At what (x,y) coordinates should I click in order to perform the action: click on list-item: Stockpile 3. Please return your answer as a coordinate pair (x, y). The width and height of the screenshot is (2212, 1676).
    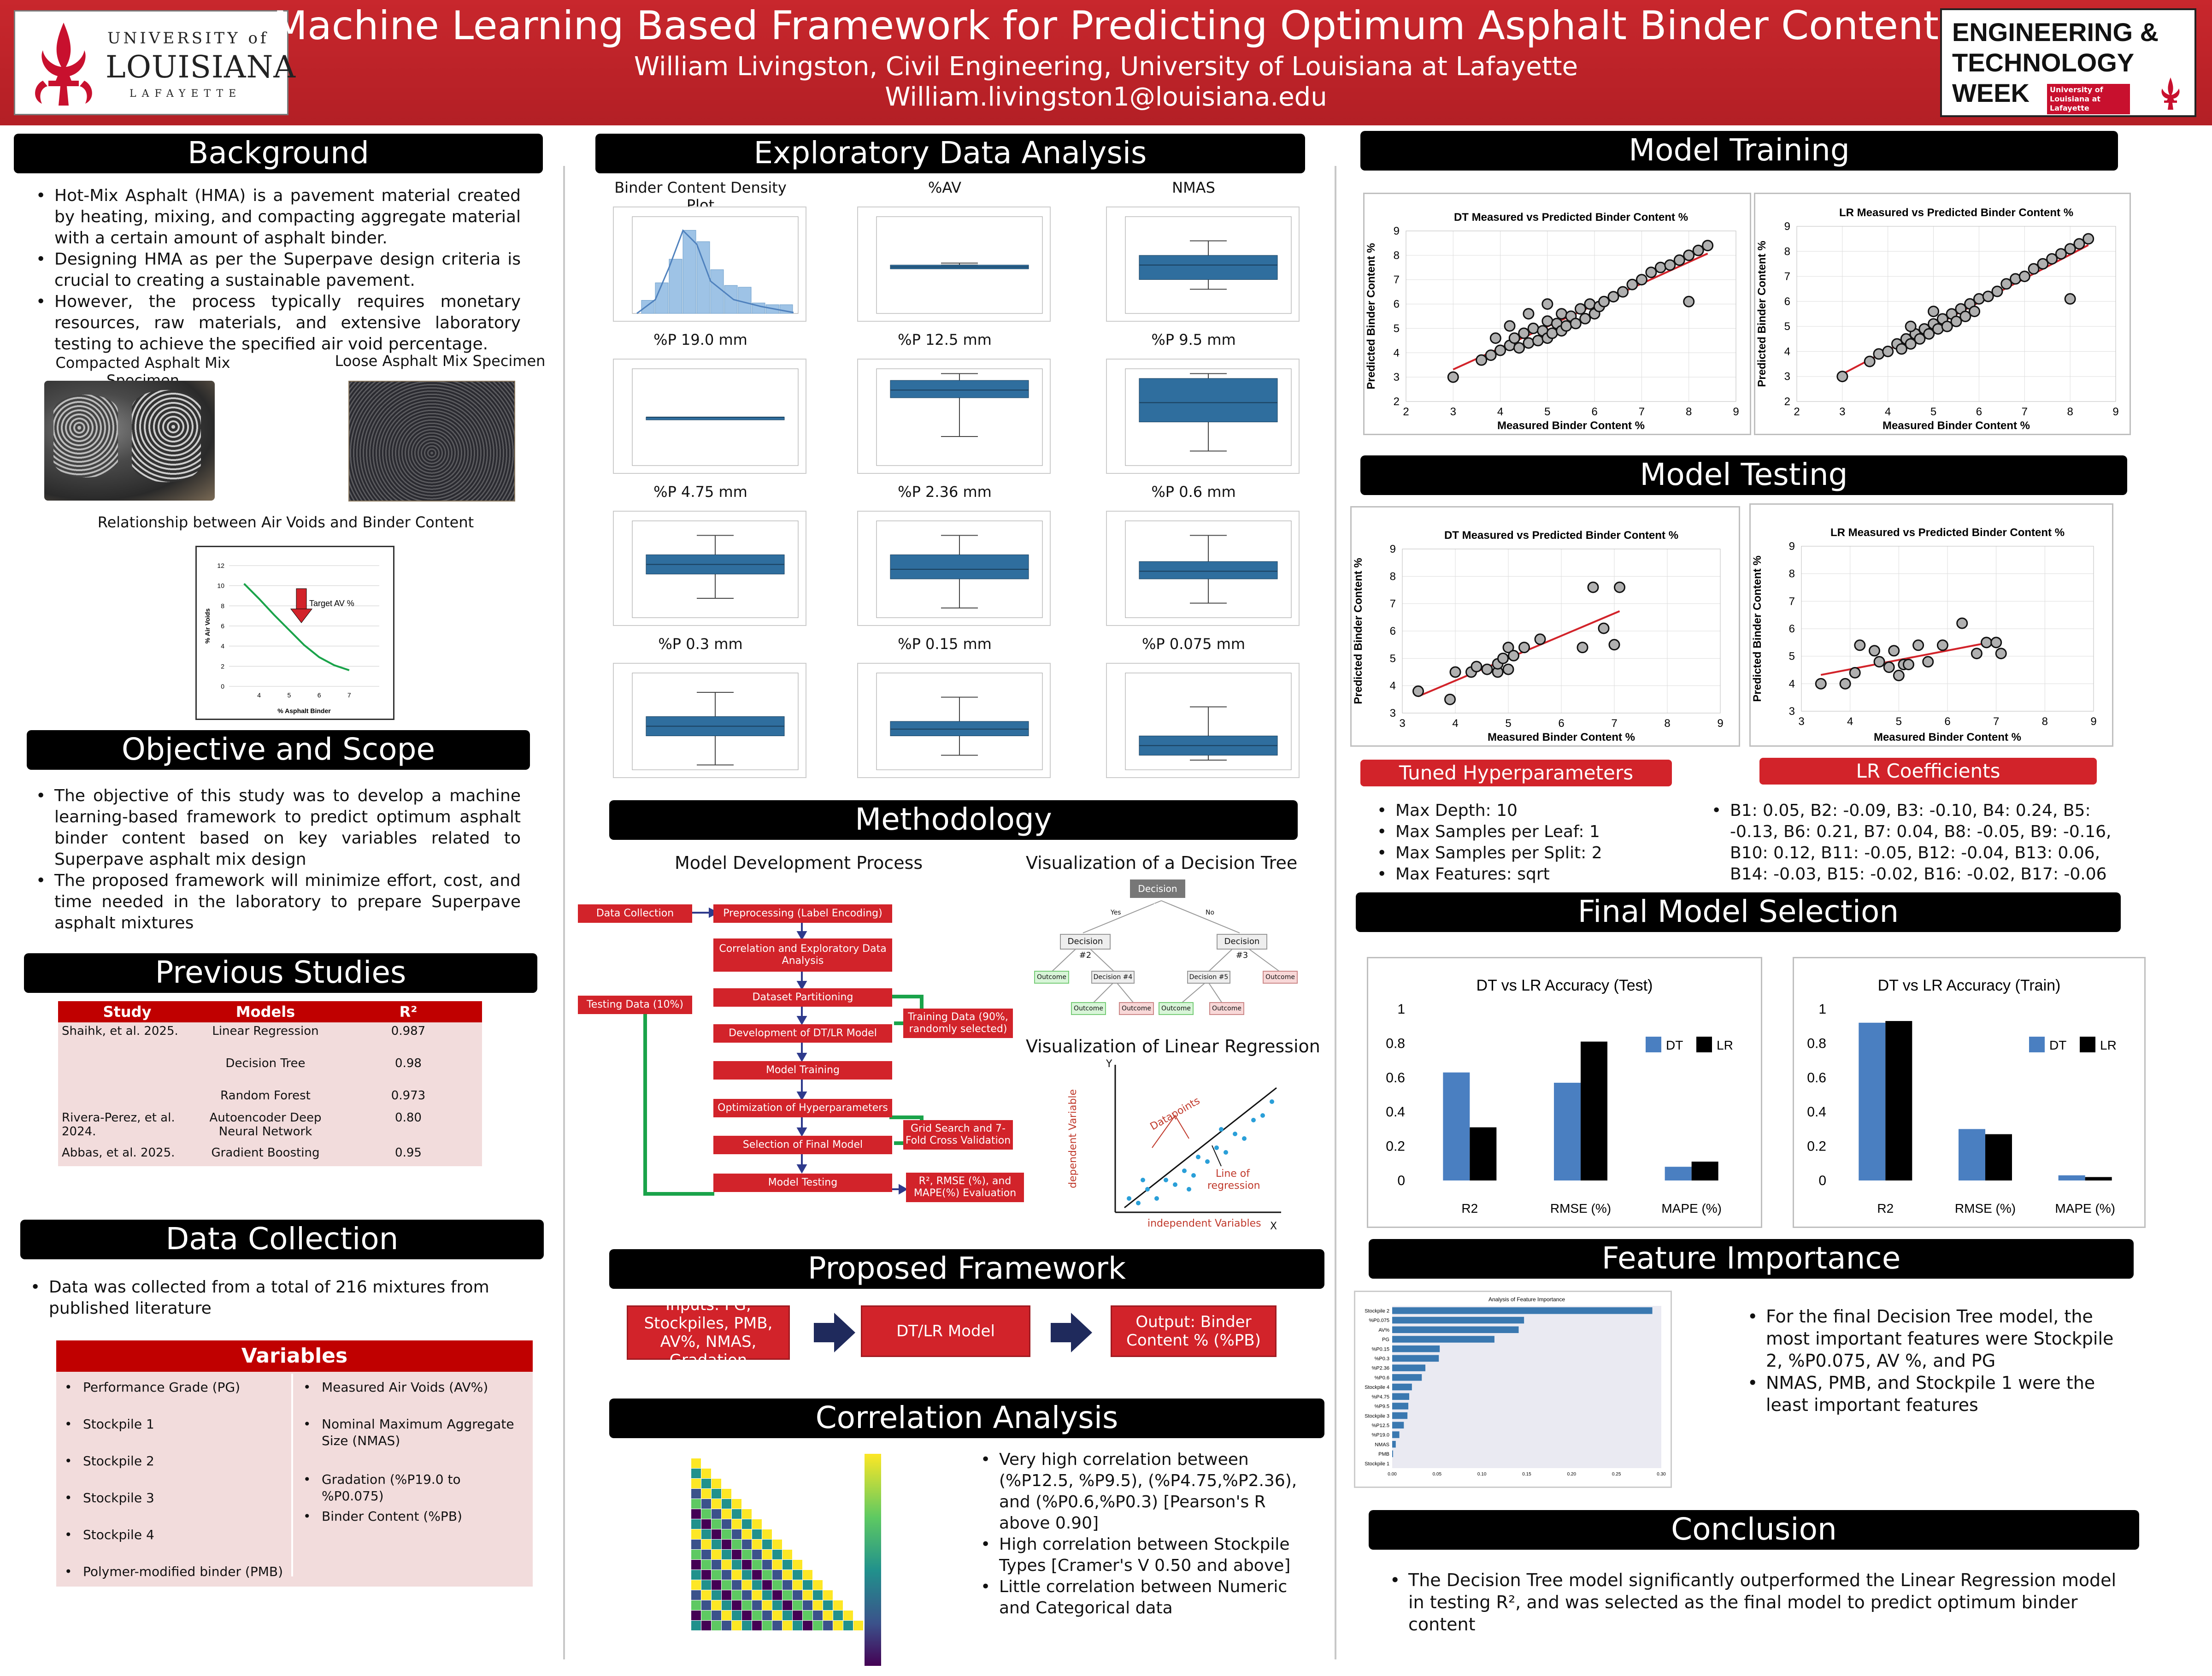
    Looking at the image, I should click on (171, 1509).